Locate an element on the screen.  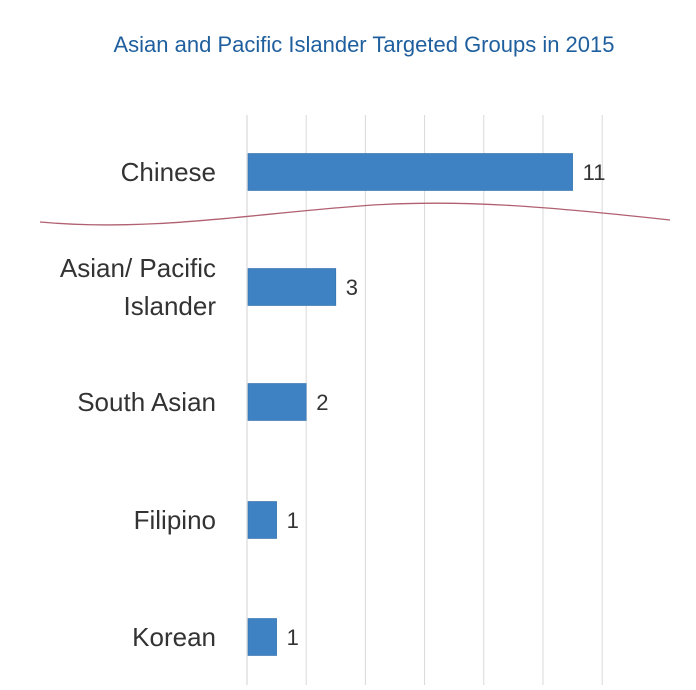
category-label-line: Filipino is located at coordinates (175, 520).